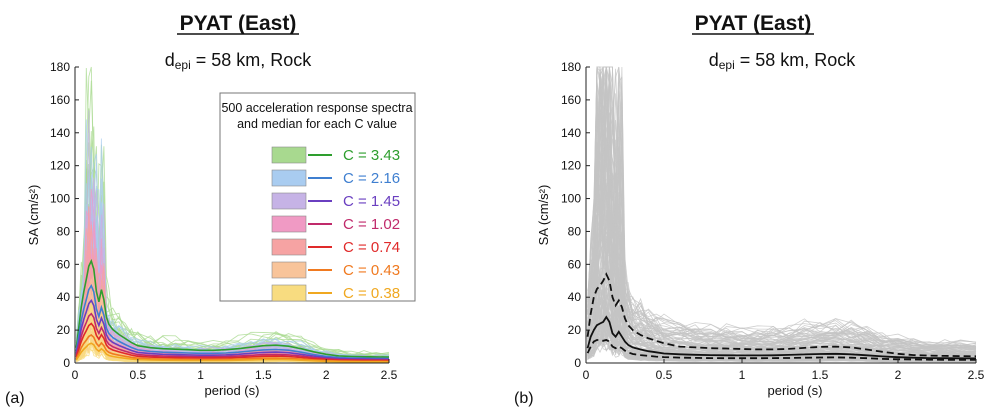 This screenshot has height=410, width=989. What do you see at coordinates (239, 61) in the screenshot?
I see `panel-a-subtitle: depi = 58 km, Rock` at bounding box center [239, 61].